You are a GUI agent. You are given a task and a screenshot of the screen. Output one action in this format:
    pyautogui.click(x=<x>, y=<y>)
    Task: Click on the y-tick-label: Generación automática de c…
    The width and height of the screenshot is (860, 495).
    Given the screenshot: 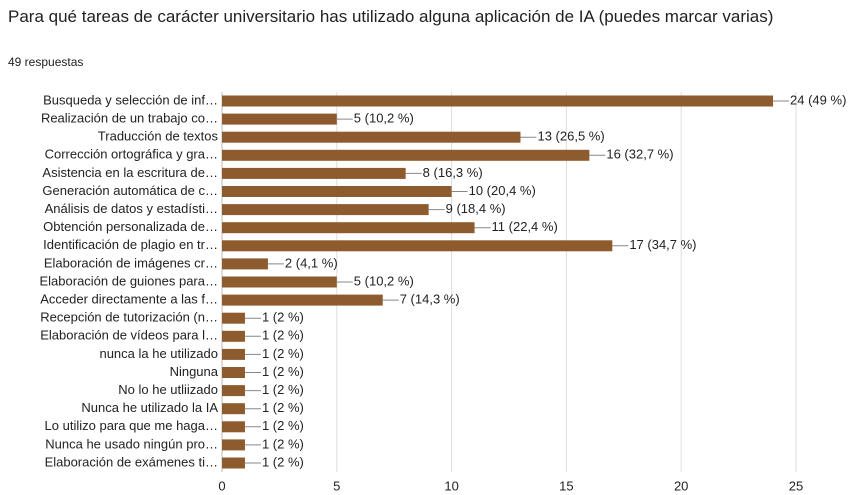 What is the action you would take?
    pyautogui.click(x=130, y=190)
    